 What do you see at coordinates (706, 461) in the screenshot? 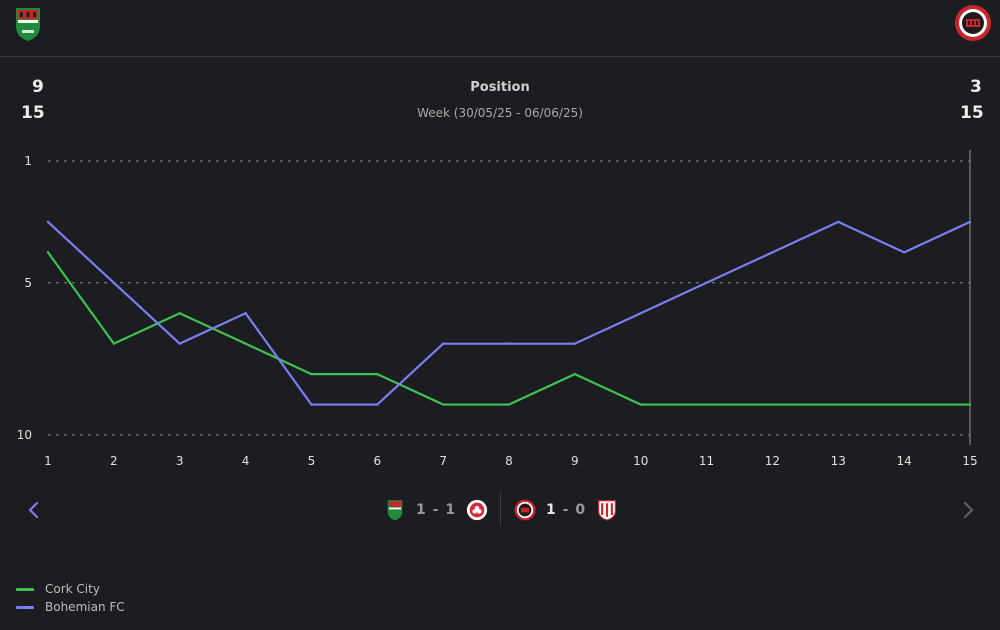
I see `x-tick-label: 11` at bounding box center [706, 461].